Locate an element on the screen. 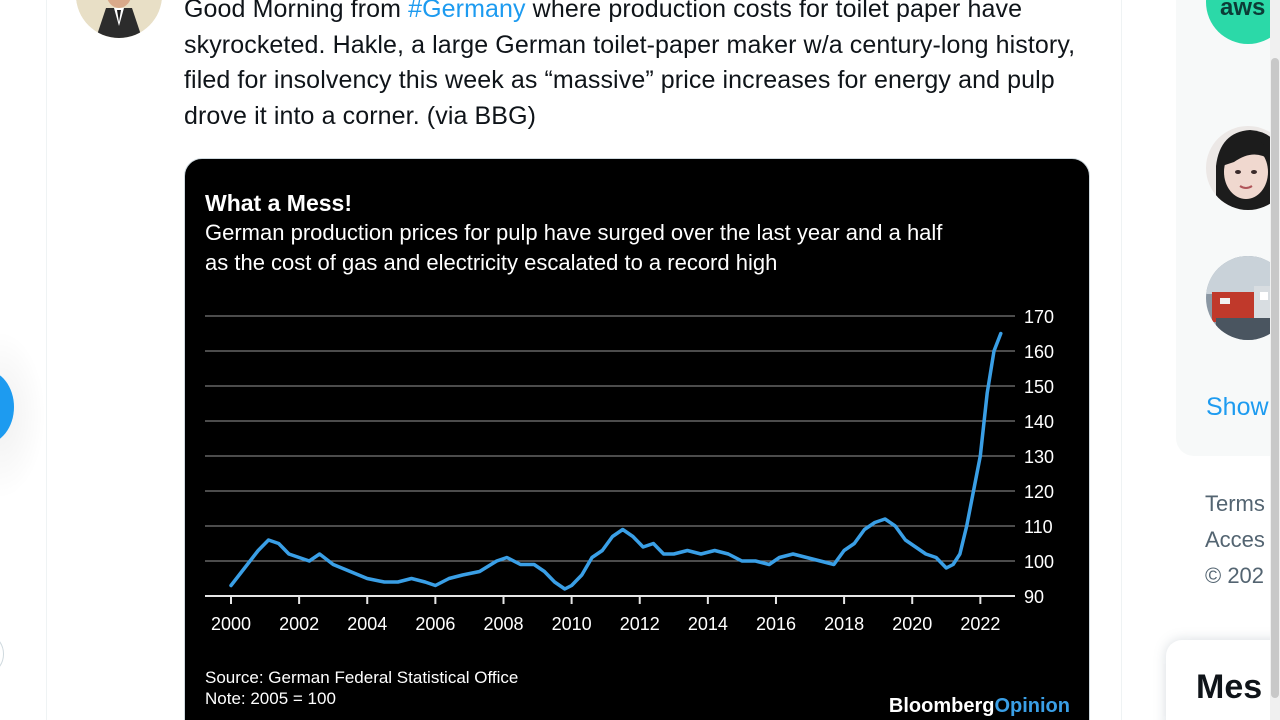  chart-x-tick-label: 2012 is located at coordinates (640, 624).